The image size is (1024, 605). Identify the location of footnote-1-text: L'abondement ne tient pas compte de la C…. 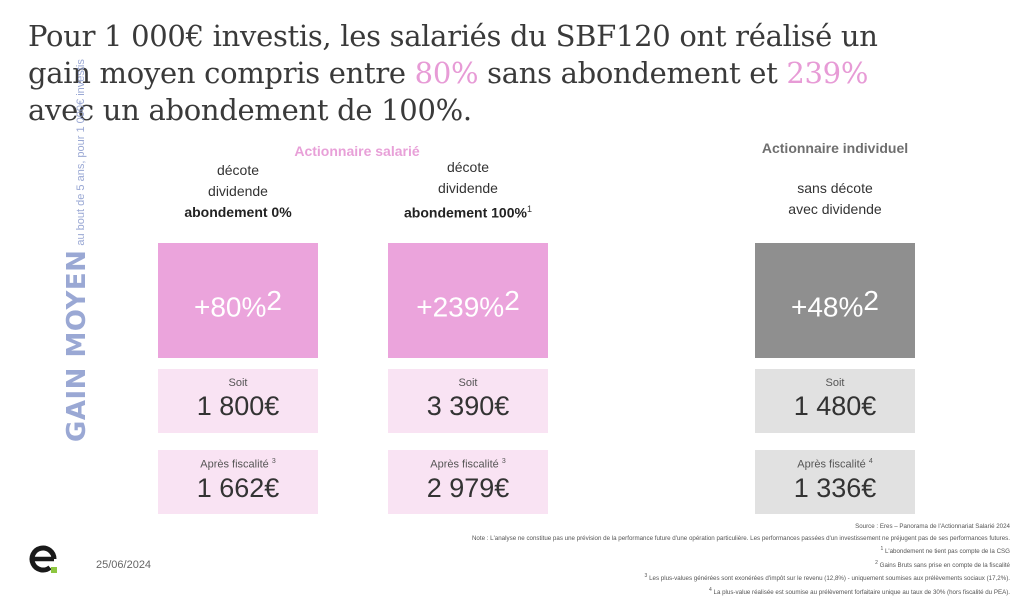
(947, 552).